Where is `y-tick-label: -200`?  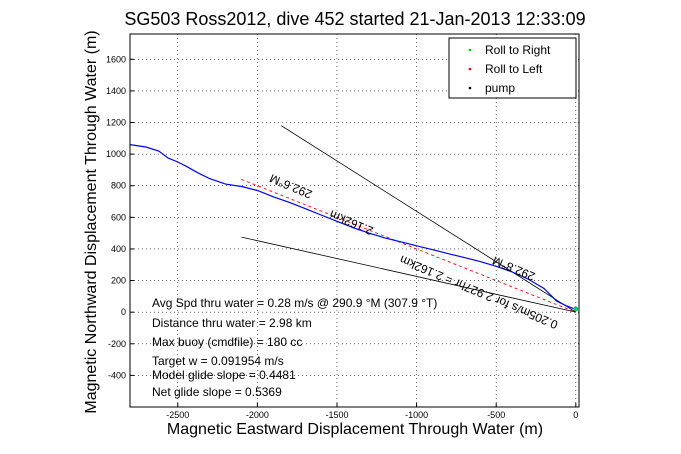
y-tick-label: -200 is located at coordinates (117, 344).